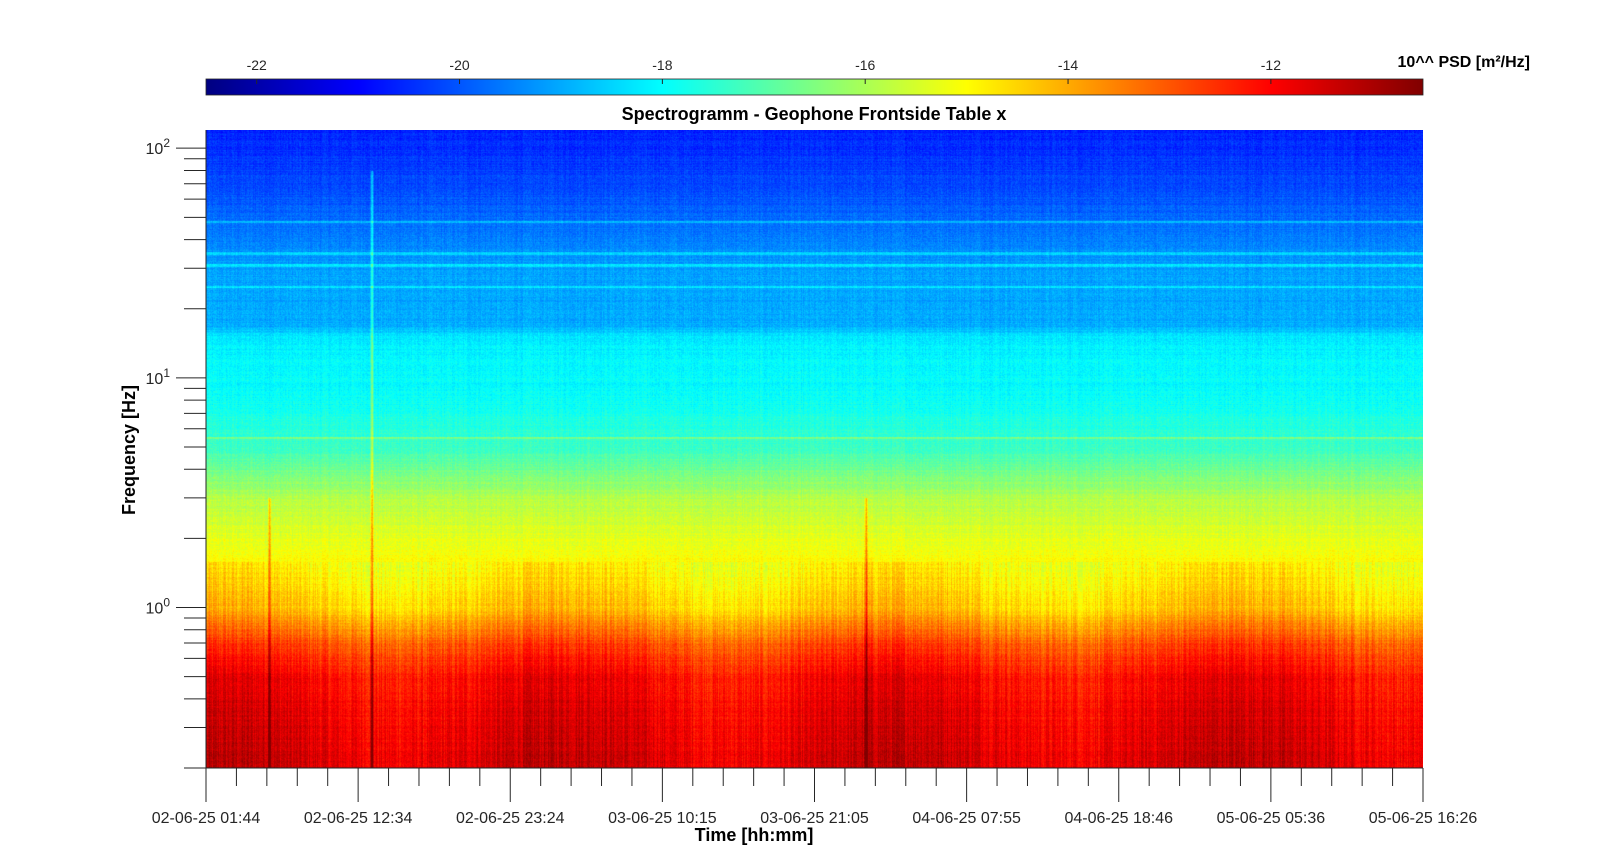  Describe the element at coordinates (754, 835) in the screenshot. I see `x-axis-label: Time [hh:mm]` at that location.